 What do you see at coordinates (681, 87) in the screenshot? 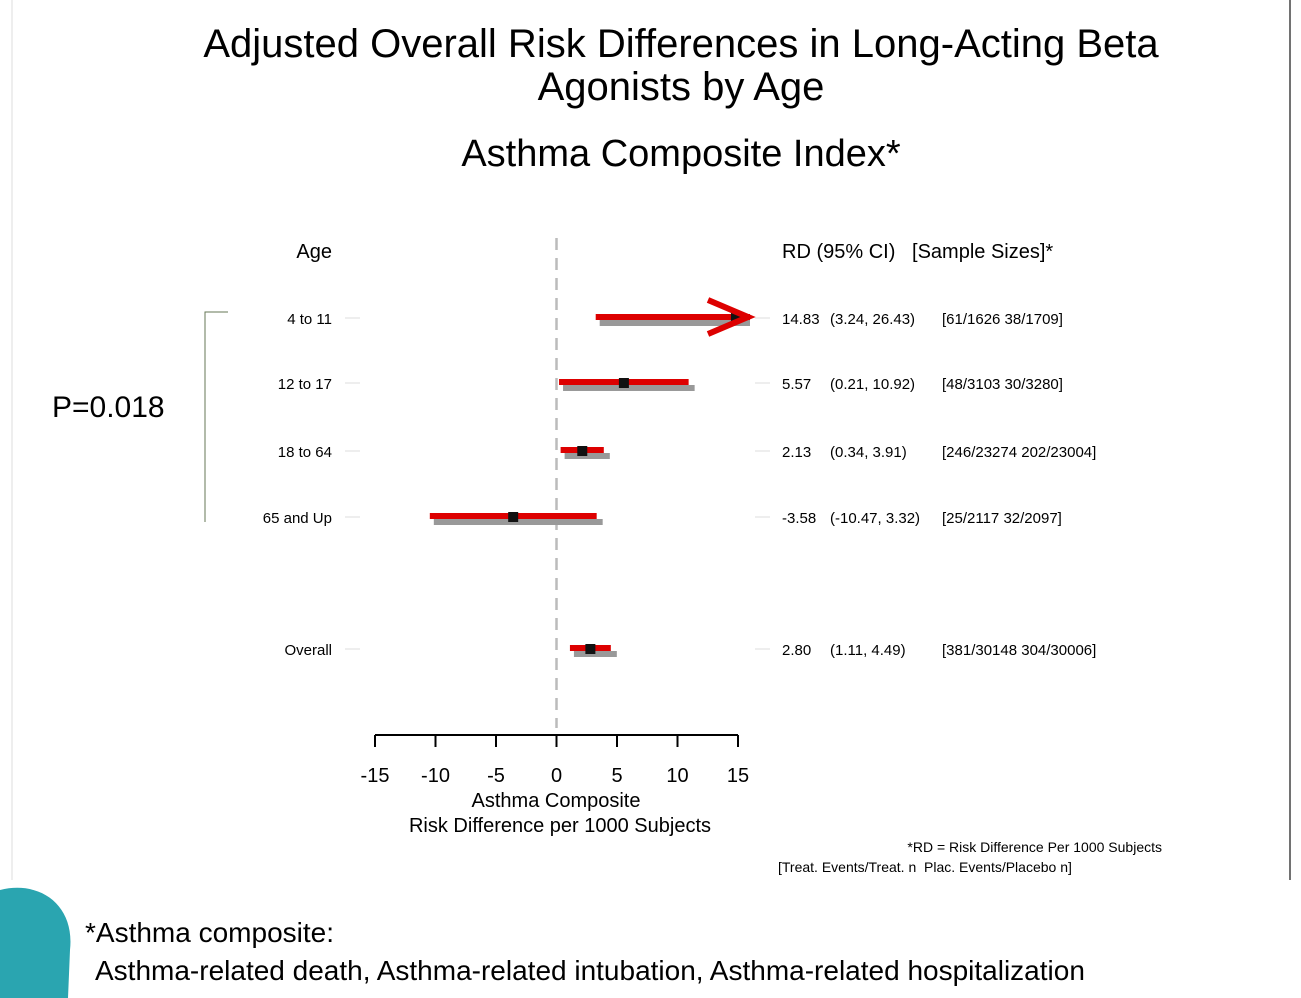
I see `title: Agonists by Age` at bounding box center [681, 87].